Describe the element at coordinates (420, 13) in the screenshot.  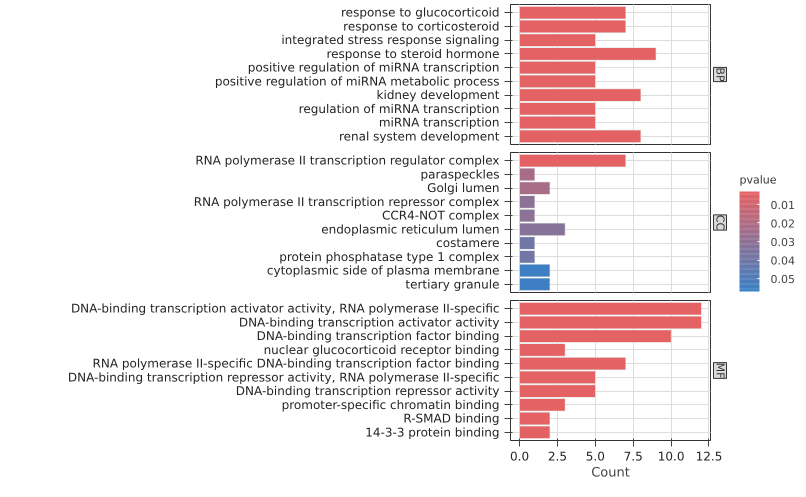
I see `y-tick-label: response to glucocorticoid` at that location.